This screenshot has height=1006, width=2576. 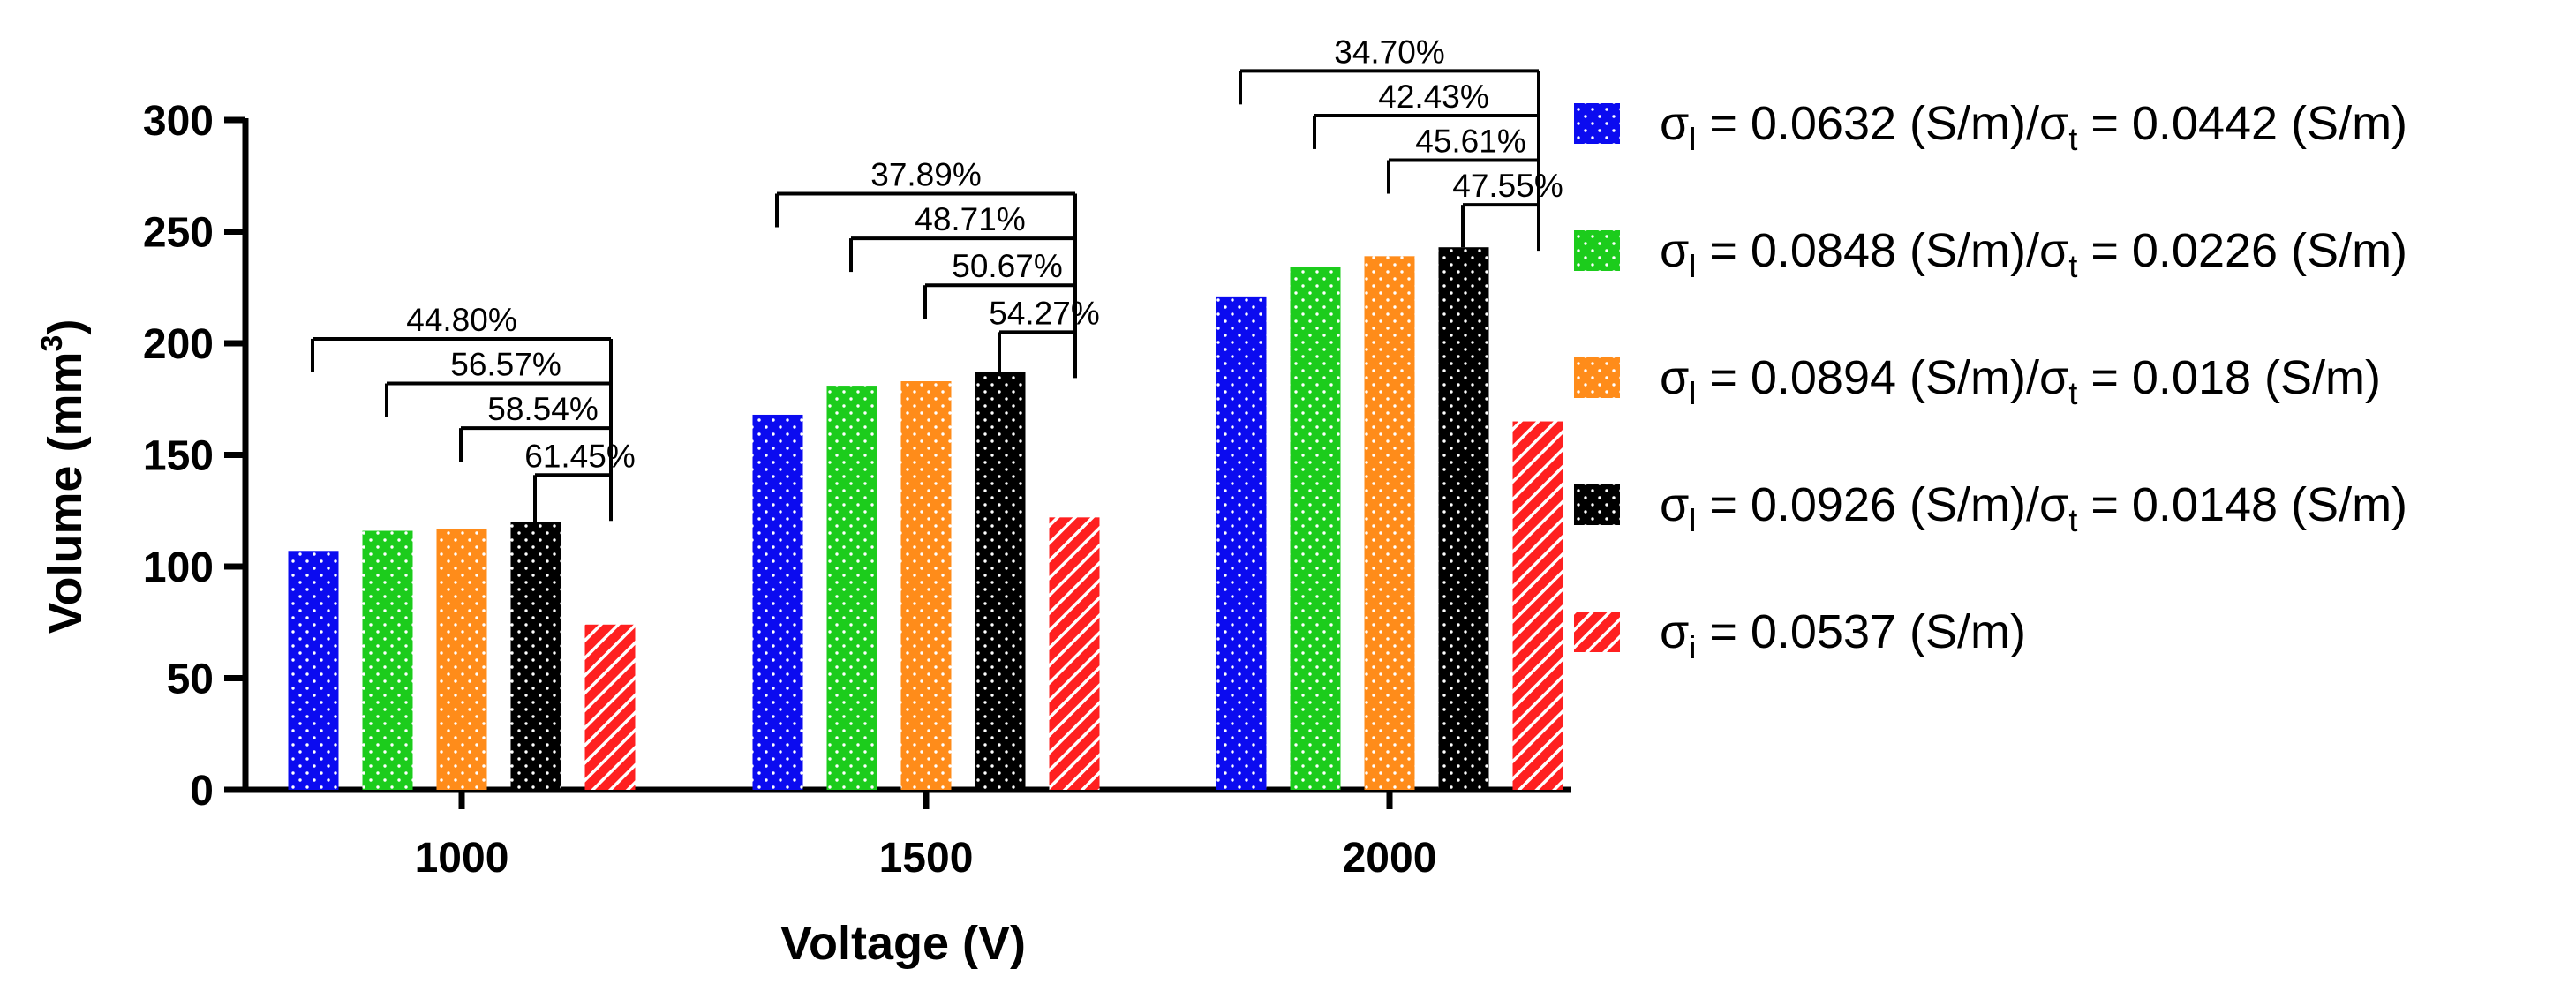 I want to click on legend-item: σl = 0.0848 (S/m)/σt = 0.0226 (S/m), so click(x=1991, y=254).